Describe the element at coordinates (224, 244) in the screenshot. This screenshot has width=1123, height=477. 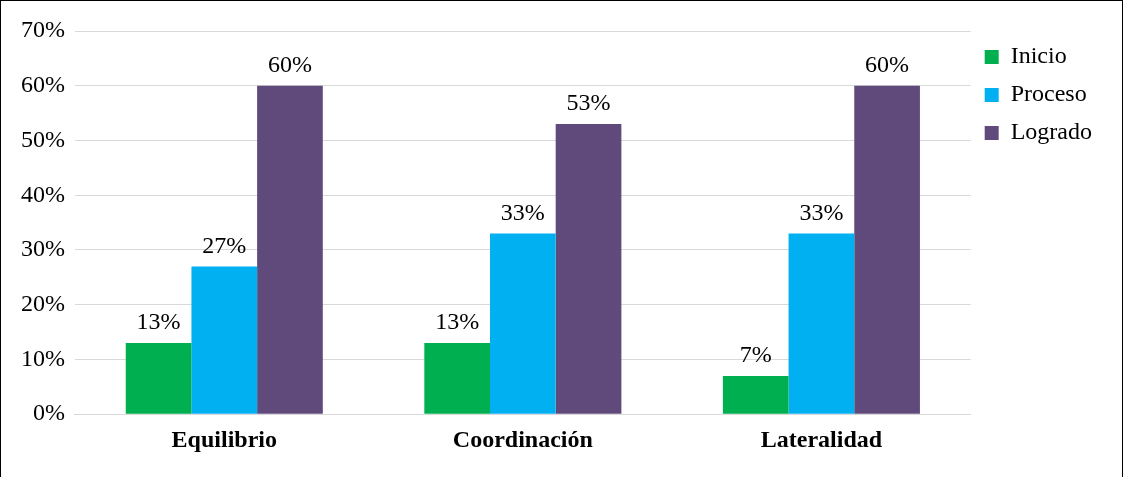
I see `data-label: 27%` at that location.